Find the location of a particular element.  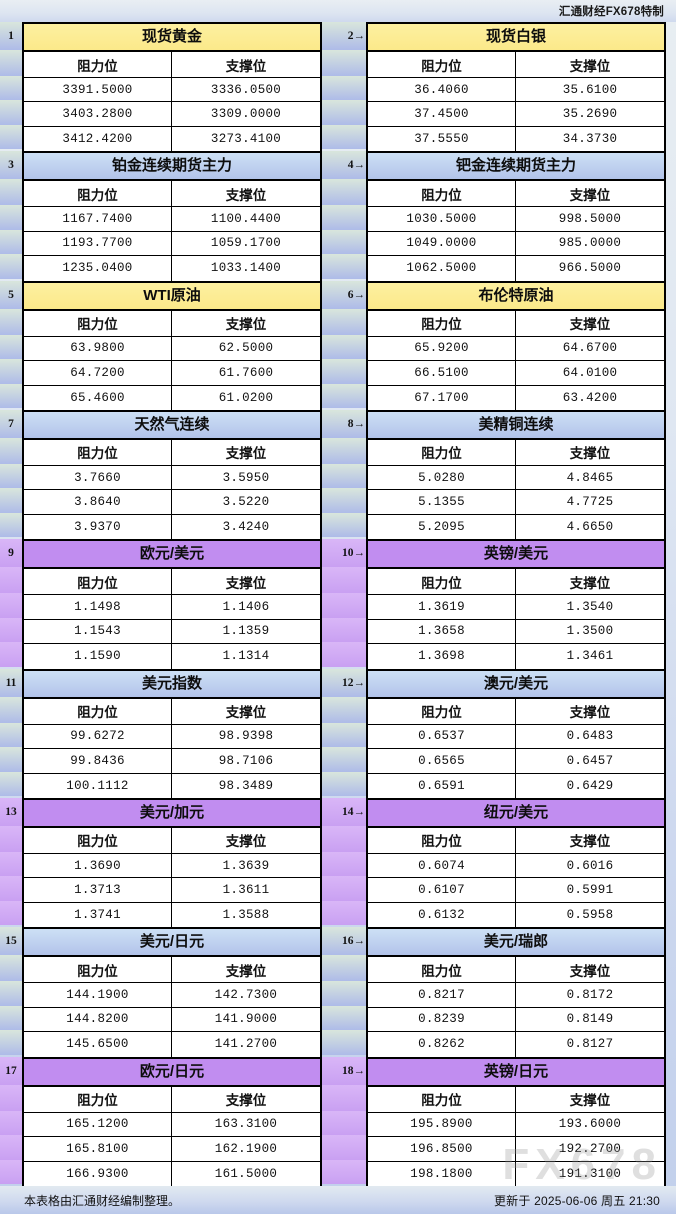

table-row: 3.9370 3.4240 is located at coordinates (172, 527).